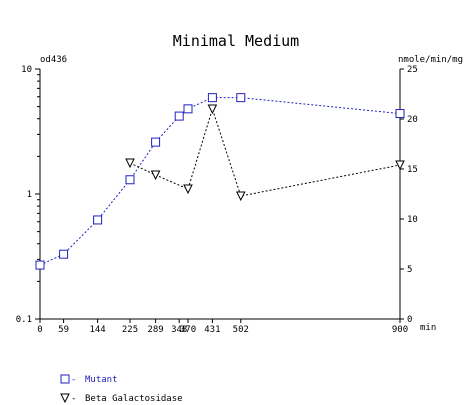 The height and width of the screenshot is (405, 472). I want to click on y-right-axis-label: nmole/min/mg, so click(430, 60).